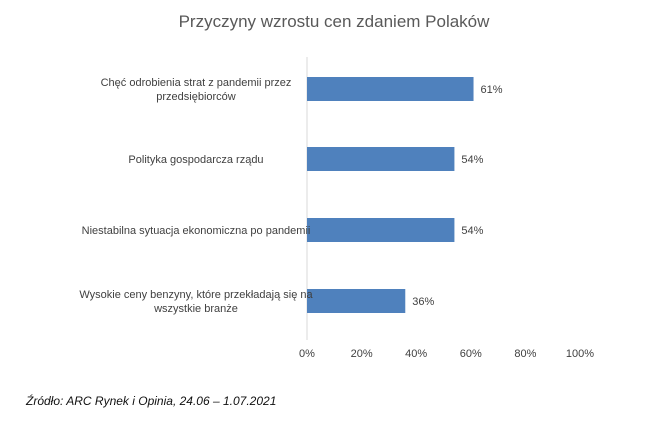 Image resolution: width=668 pixels, height=433 pixels. What do you see at coordinates (423, 302) in the screenshot?
I see `value-label-4: 36%` at bounding box center [423, 302].